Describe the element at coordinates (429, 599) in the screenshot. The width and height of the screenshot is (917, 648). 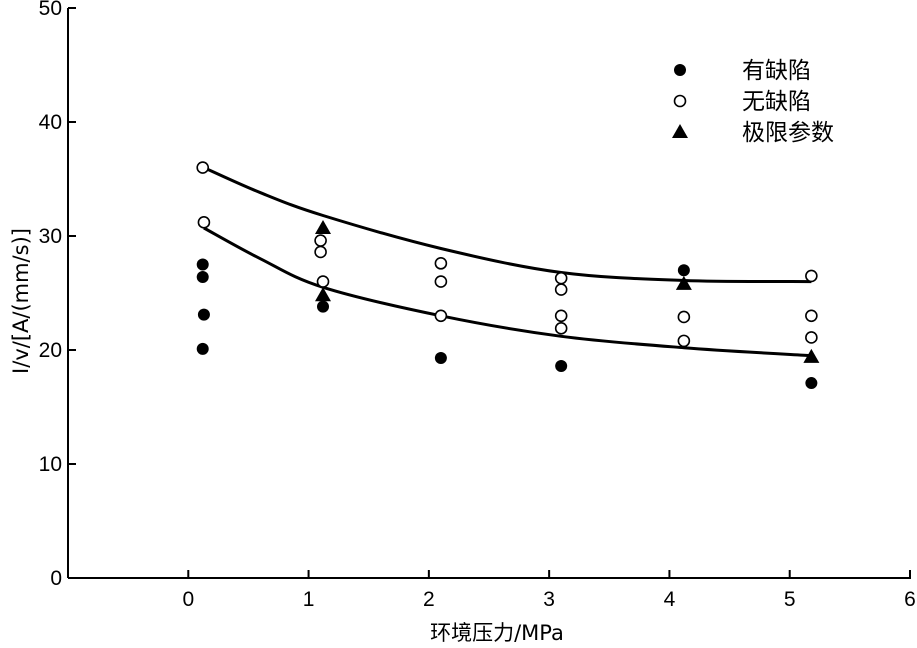
I see `x-tick-label: 2` at that location.